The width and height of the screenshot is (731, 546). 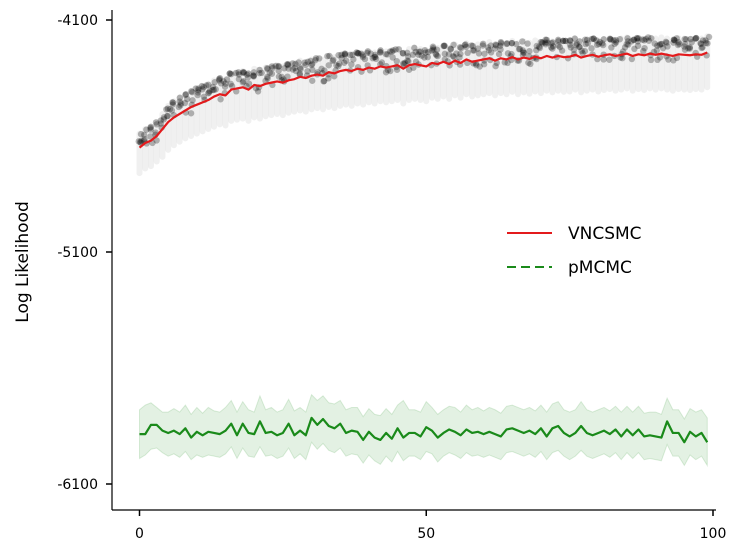 What do you see at coordinates (426, 534) in the screenshot?
I see `x-tick-label: 50` at bounding box center [426, 534].